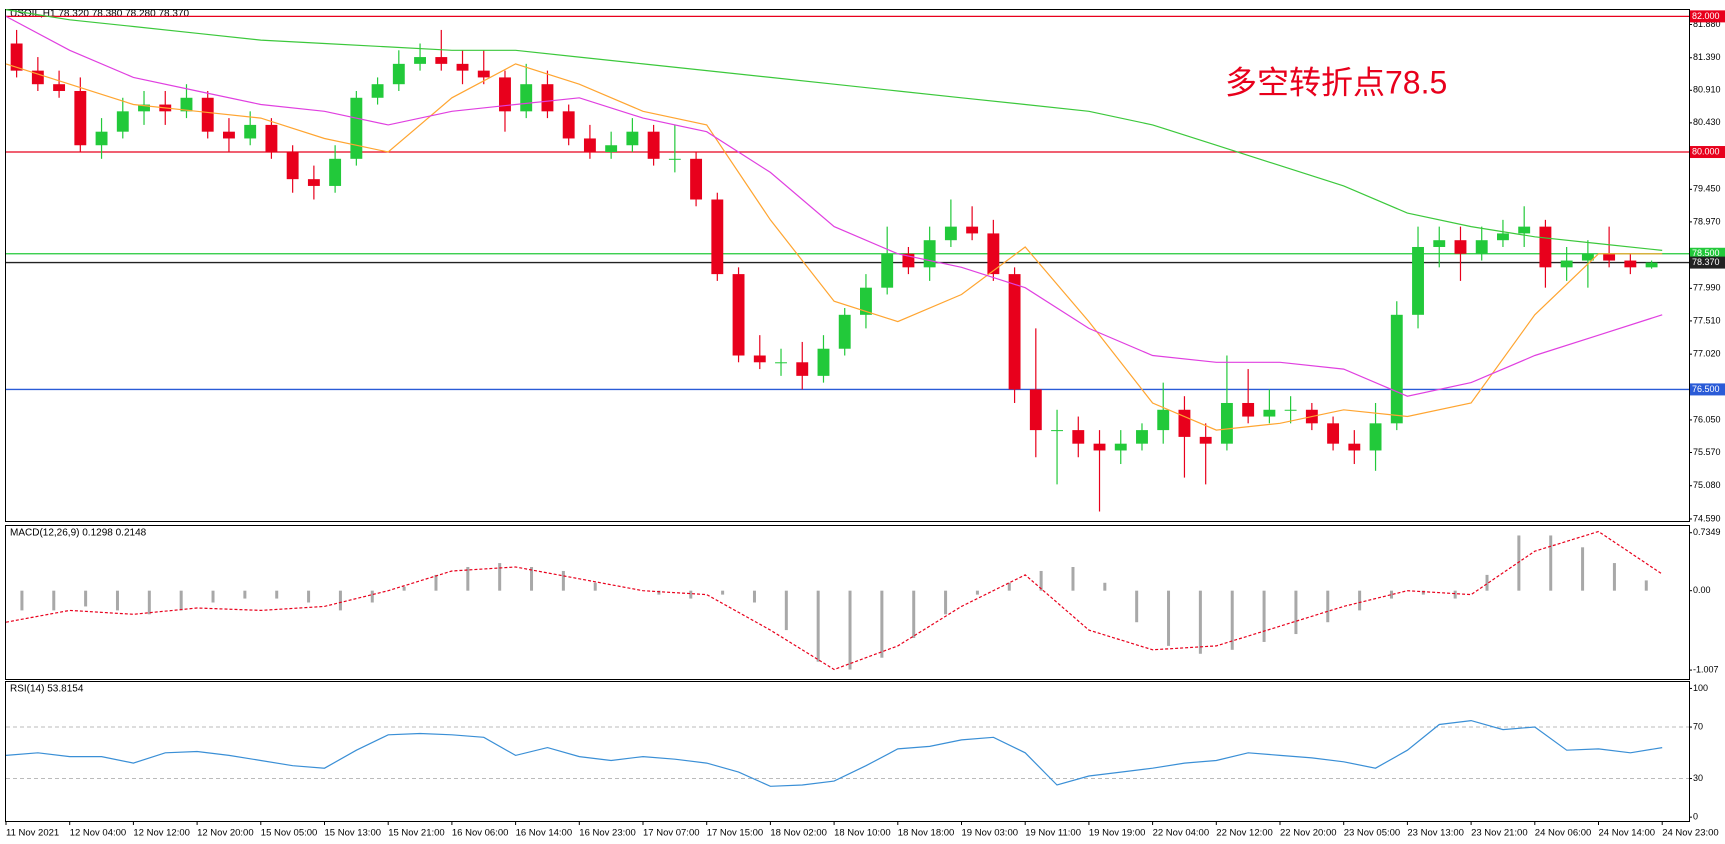  Describe the element at coordinates (926, 833) in the screenshot. I see `x-tick-label: 18 Nov 18:00` at that location.